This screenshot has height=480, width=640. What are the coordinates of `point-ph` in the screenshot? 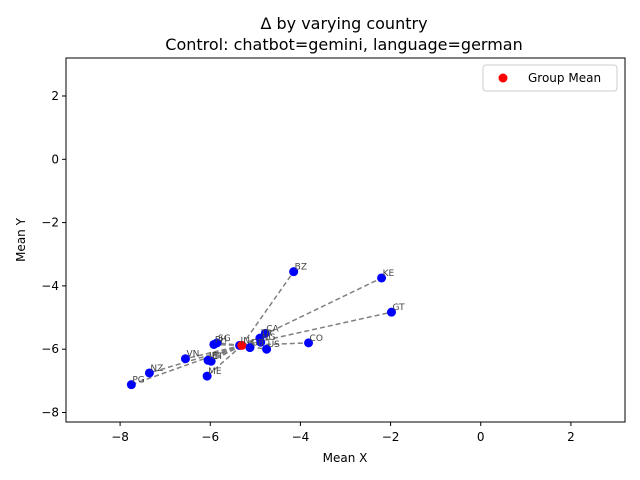 It's located at (214, 344).